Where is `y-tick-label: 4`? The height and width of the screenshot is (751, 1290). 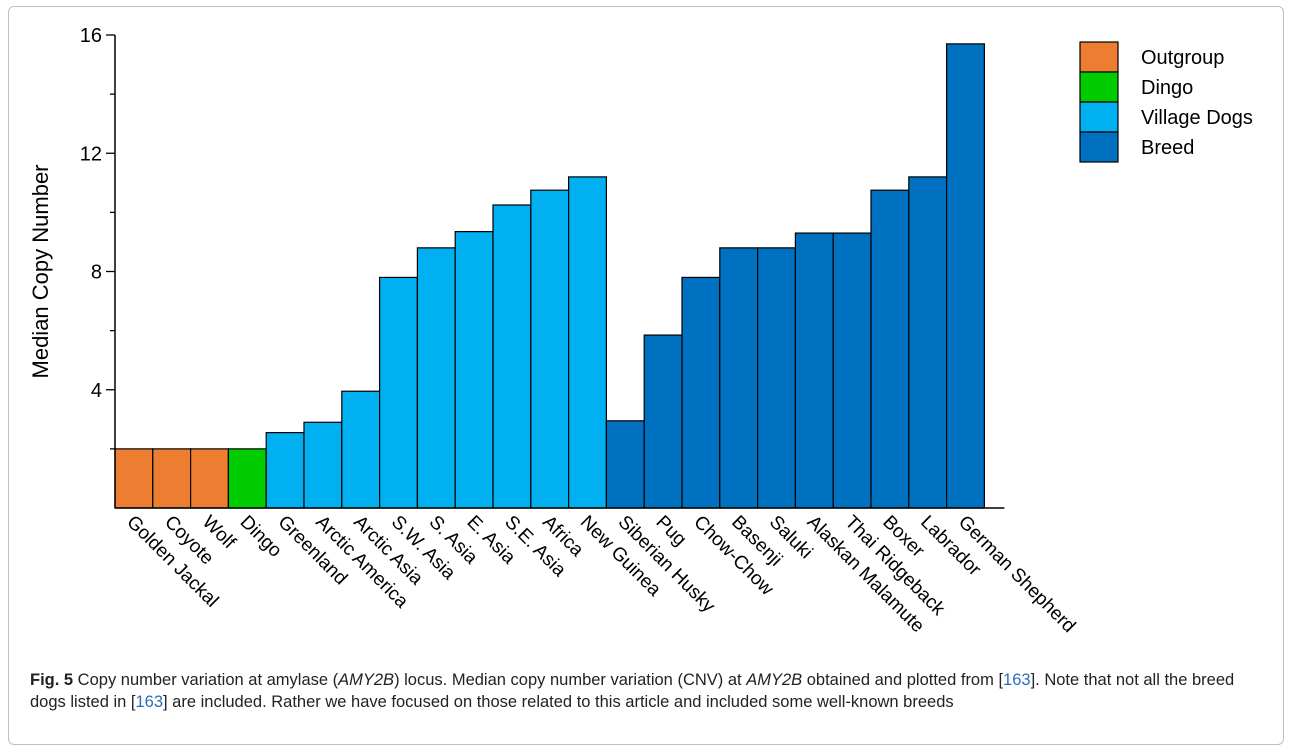 y-tick-label: 4 is located at coordinates (96, 391).